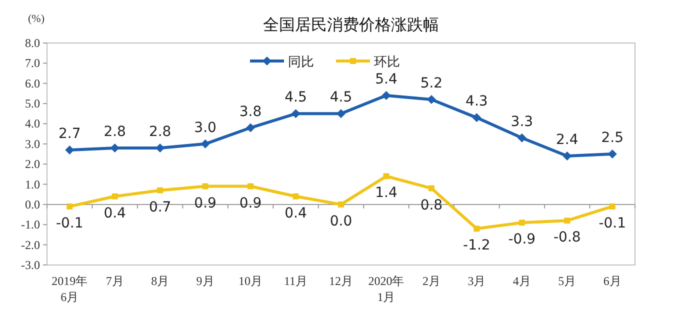 This screenshot has height=322, width=679. Describe the element at coordinates (32, 204) in the screenshot. I see `y-tick-label: 0.0` at that location.